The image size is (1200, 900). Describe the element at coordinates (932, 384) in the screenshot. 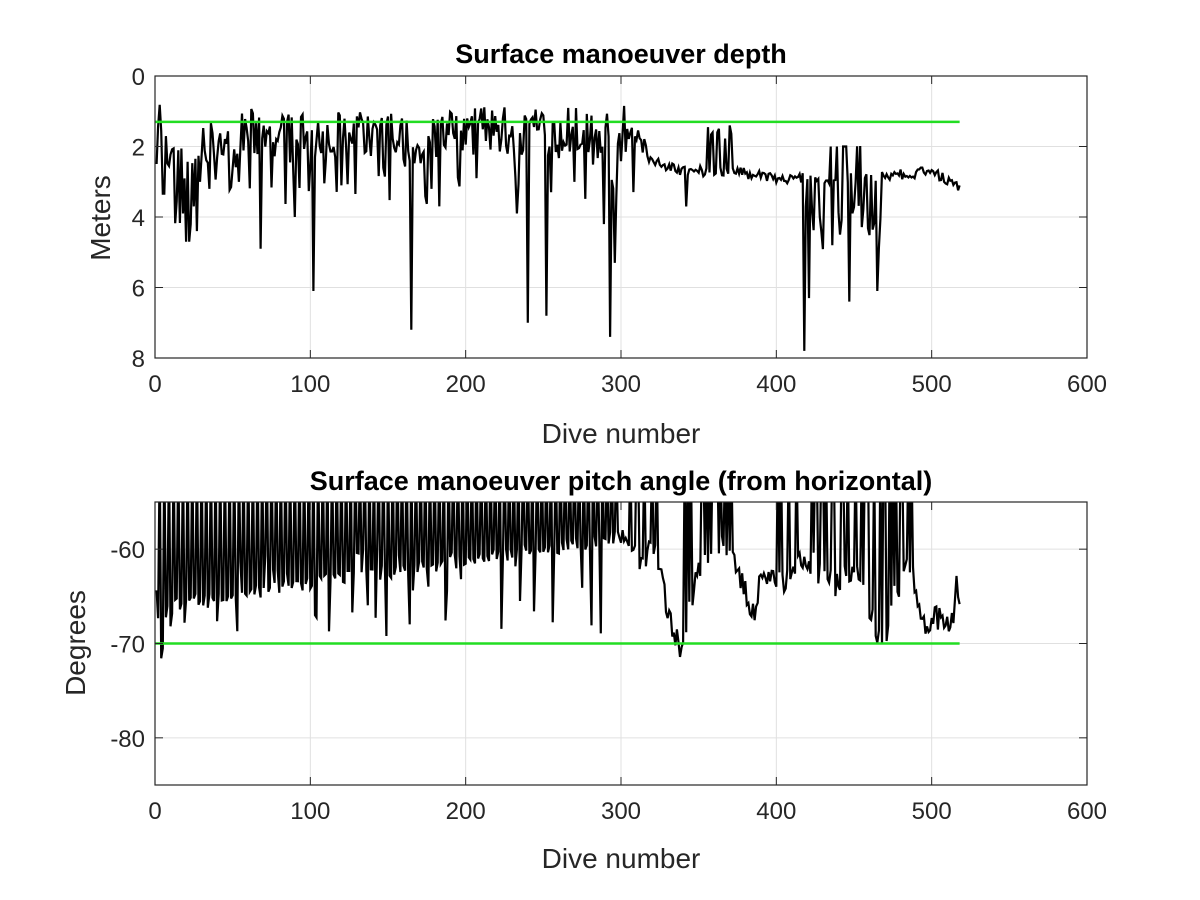

I see `depth-chart-xtick-label-5: 500` at that location.